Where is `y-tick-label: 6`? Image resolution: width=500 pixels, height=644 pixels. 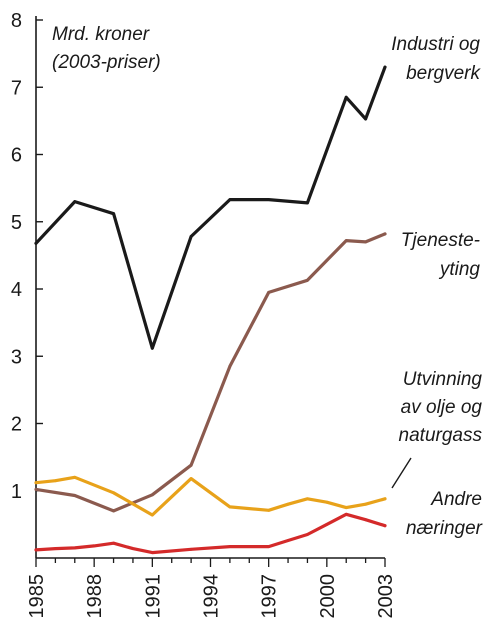
y-tick-label: 6 is located at coordinates (16, 156).